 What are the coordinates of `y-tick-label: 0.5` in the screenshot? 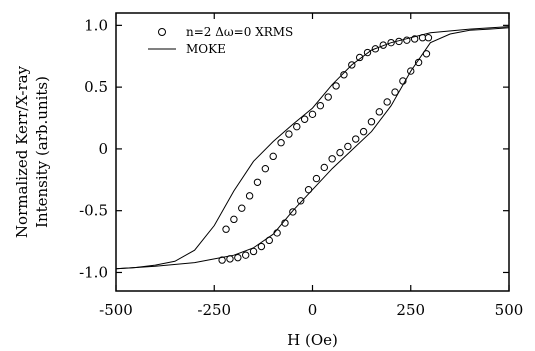 It's located at (96, 87).